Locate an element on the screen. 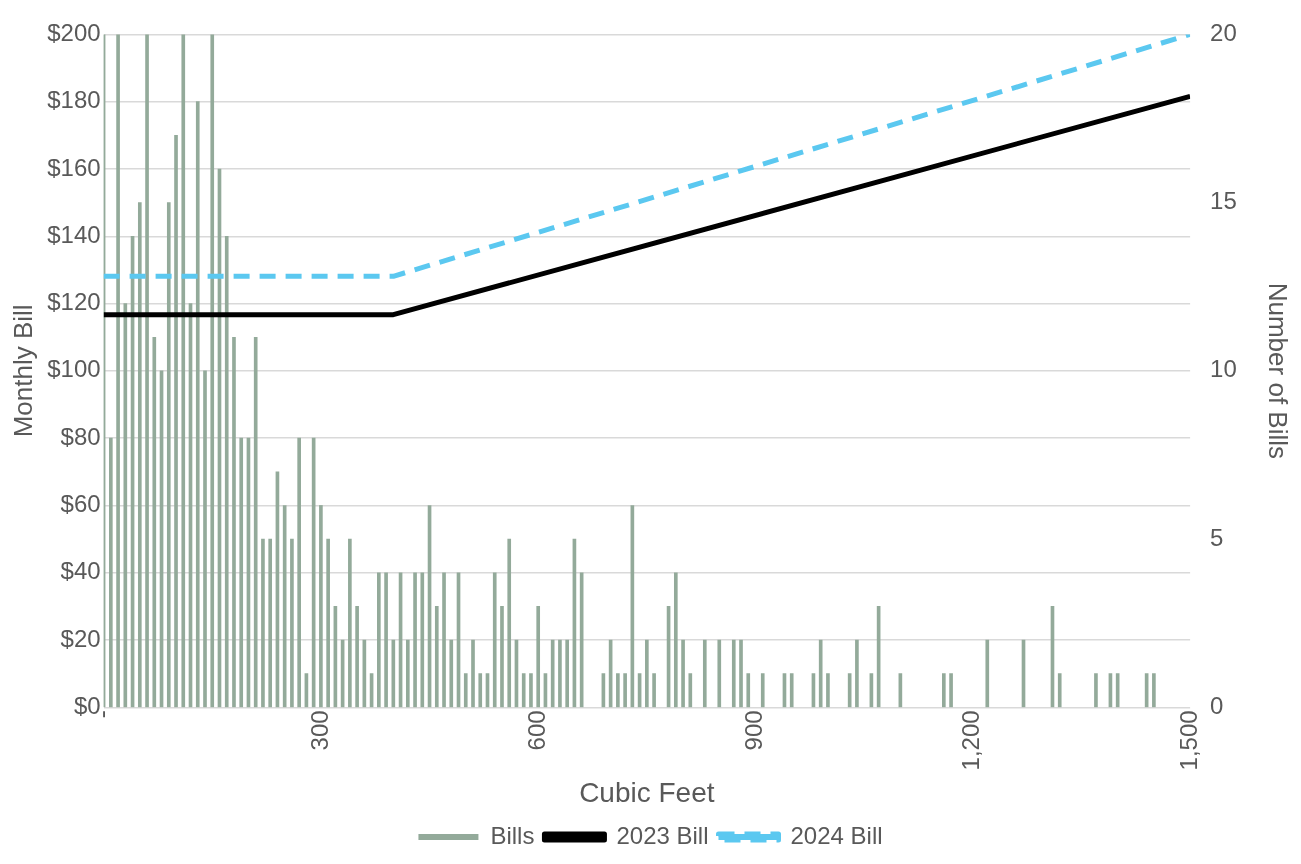  x-tick-label: 300 is located at coordinates (319, 730).